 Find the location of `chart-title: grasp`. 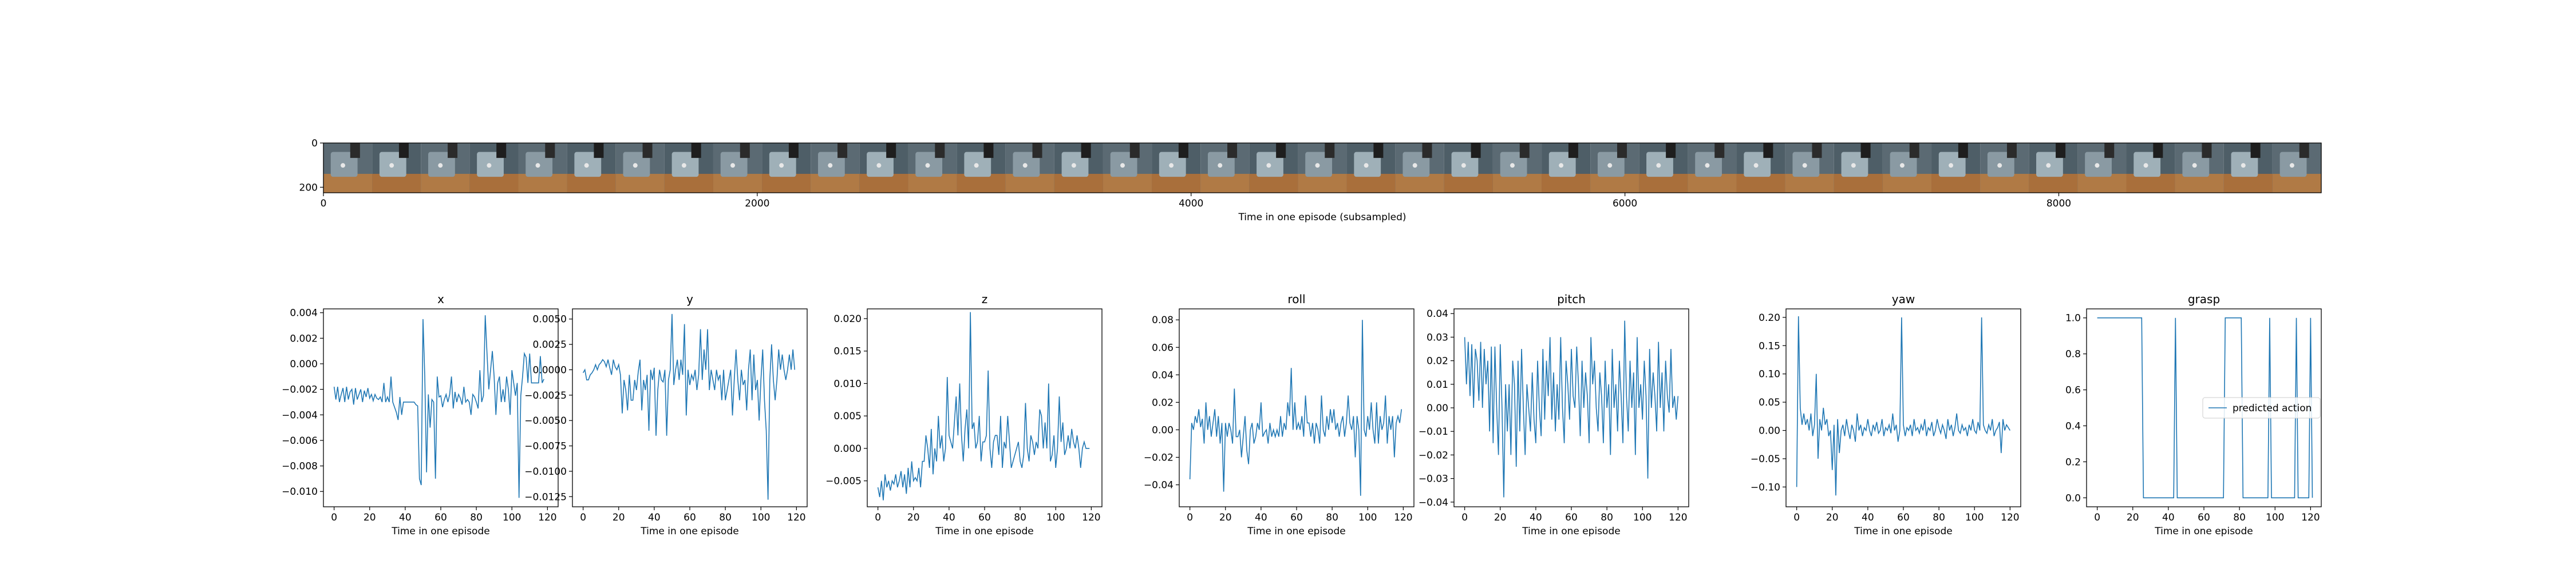

chart-title: grasp is located at coordinates (2204, 299).